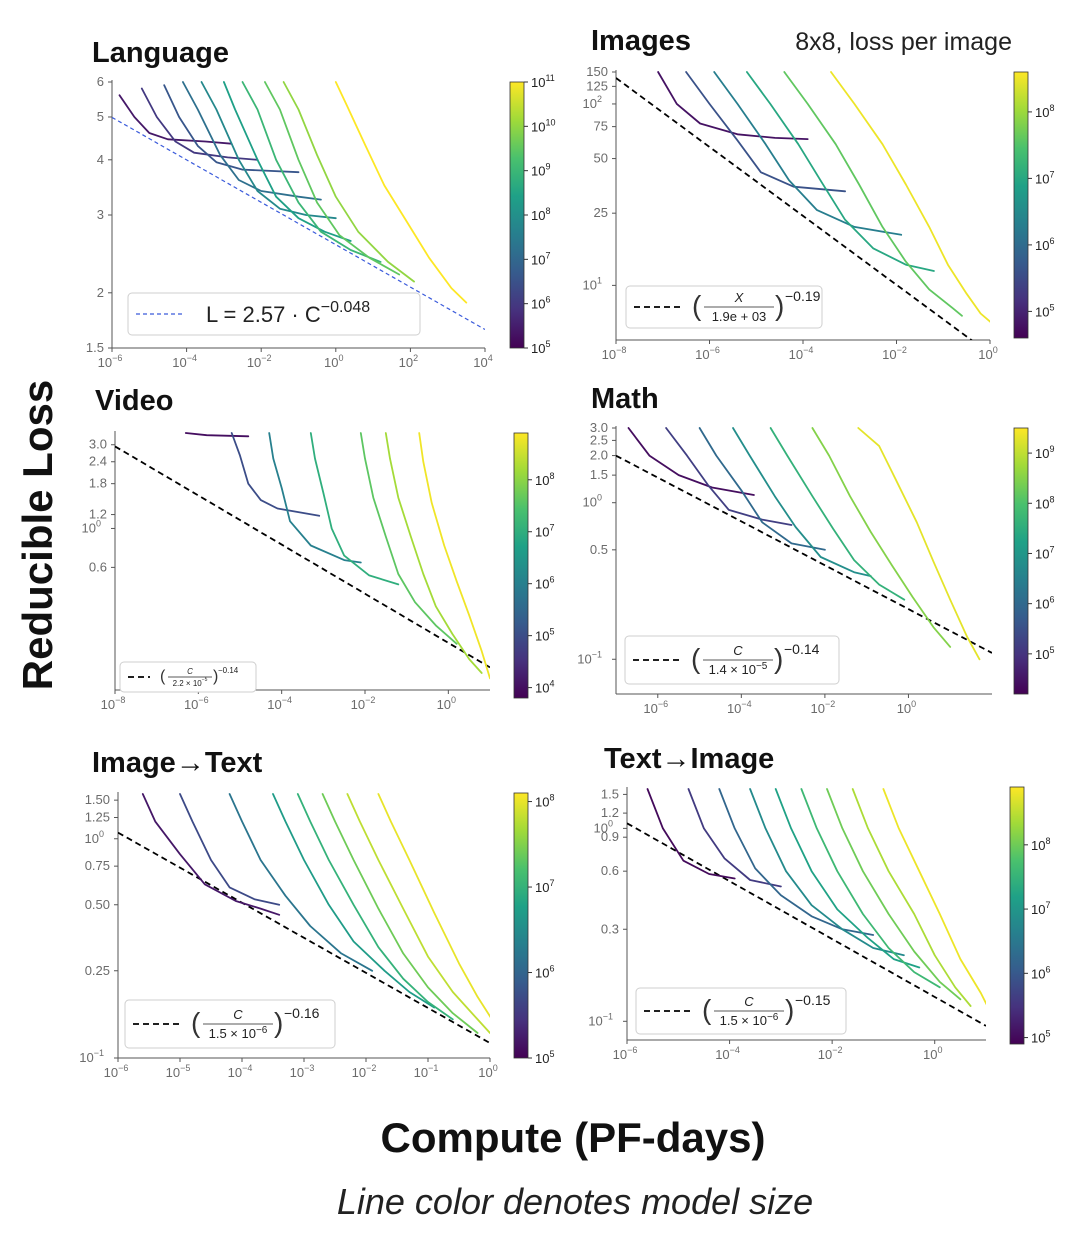  Describe the element at coordinates (91, 526) in the screenshot. I see `y-tick-label: 10⁰` at that location.